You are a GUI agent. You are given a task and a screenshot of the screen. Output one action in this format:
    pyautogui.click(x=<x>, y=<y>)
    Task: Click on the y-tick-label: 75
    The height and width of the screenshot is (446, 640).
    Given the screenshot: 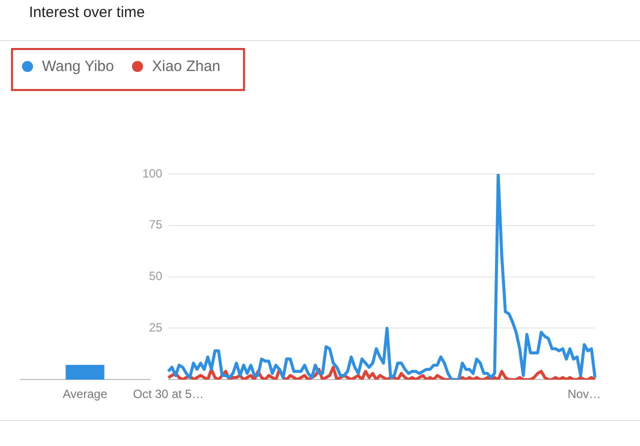 What is the action you would take?
    pyautogui.click(x=155, y=225)
    